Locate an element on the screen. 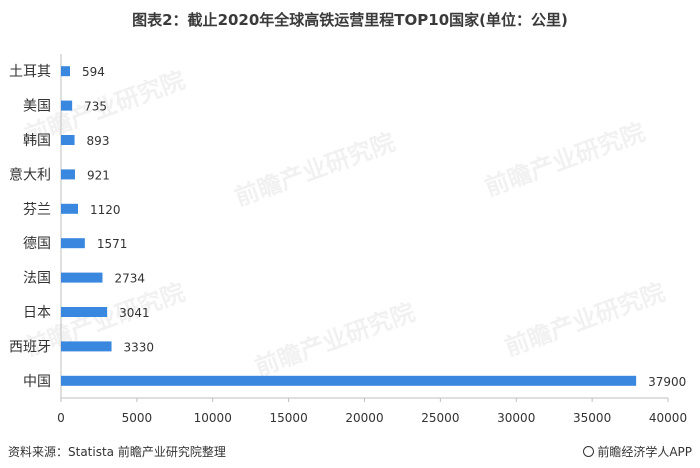 The image size is (700, 468). x-tick-label: 30000 is located at coordinates (516, 418).